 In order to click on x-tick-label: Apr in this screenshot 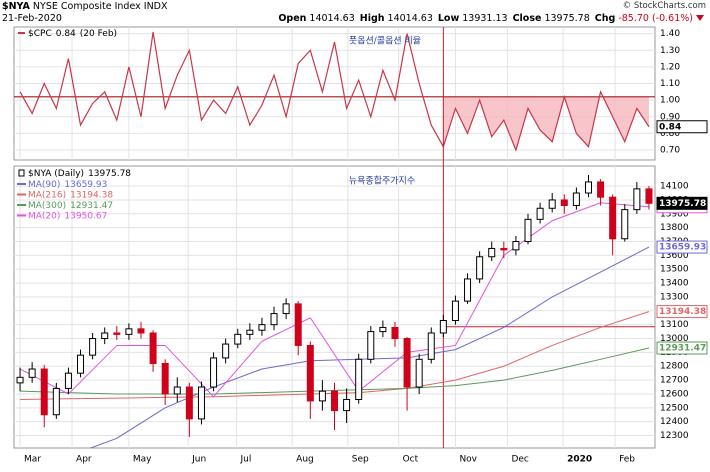, I will do `click(84, 460)`.